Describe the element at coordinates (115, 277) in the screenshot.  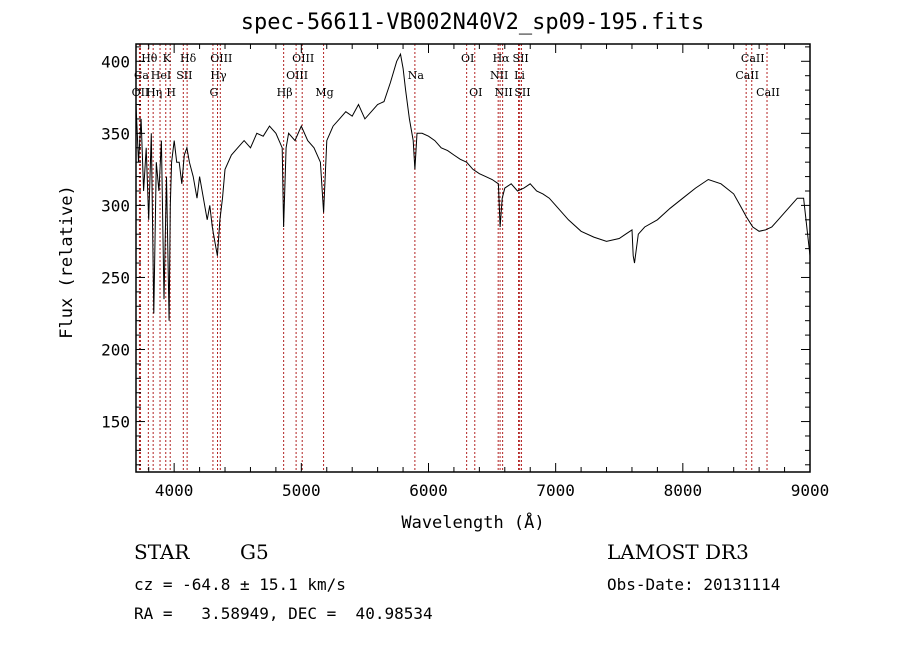
I see `y-tick-label-2: 250` at that location.